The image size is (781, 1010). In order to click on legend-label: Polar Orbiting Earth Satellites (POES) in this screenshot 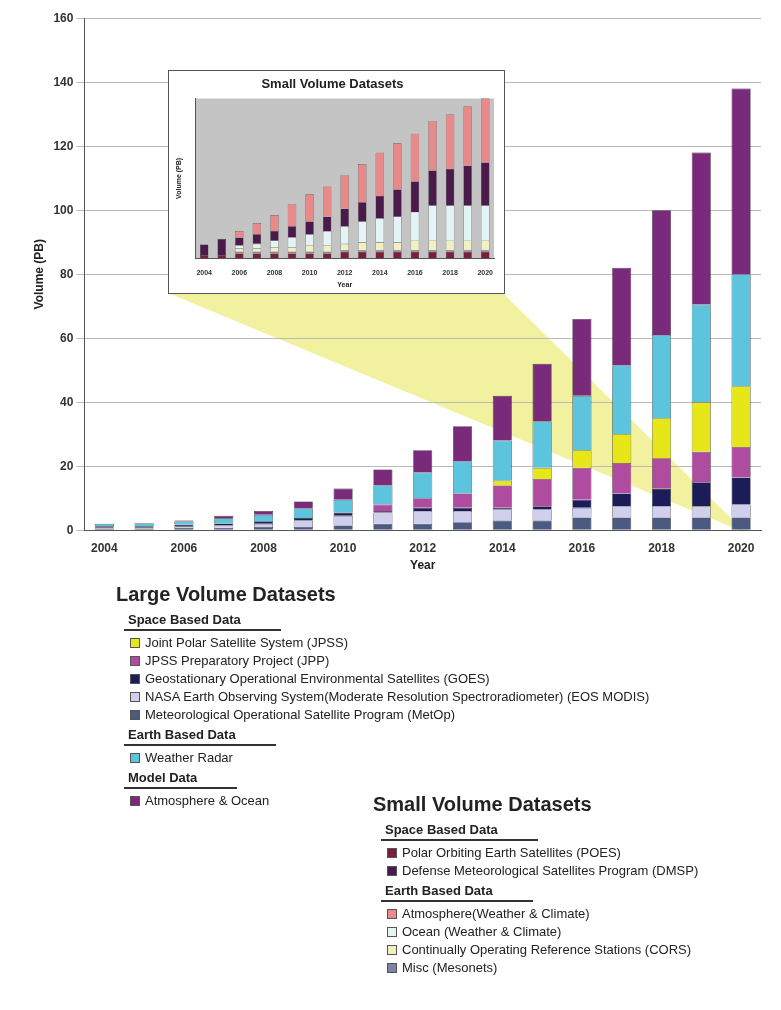, I will do `click(511, 852)`.